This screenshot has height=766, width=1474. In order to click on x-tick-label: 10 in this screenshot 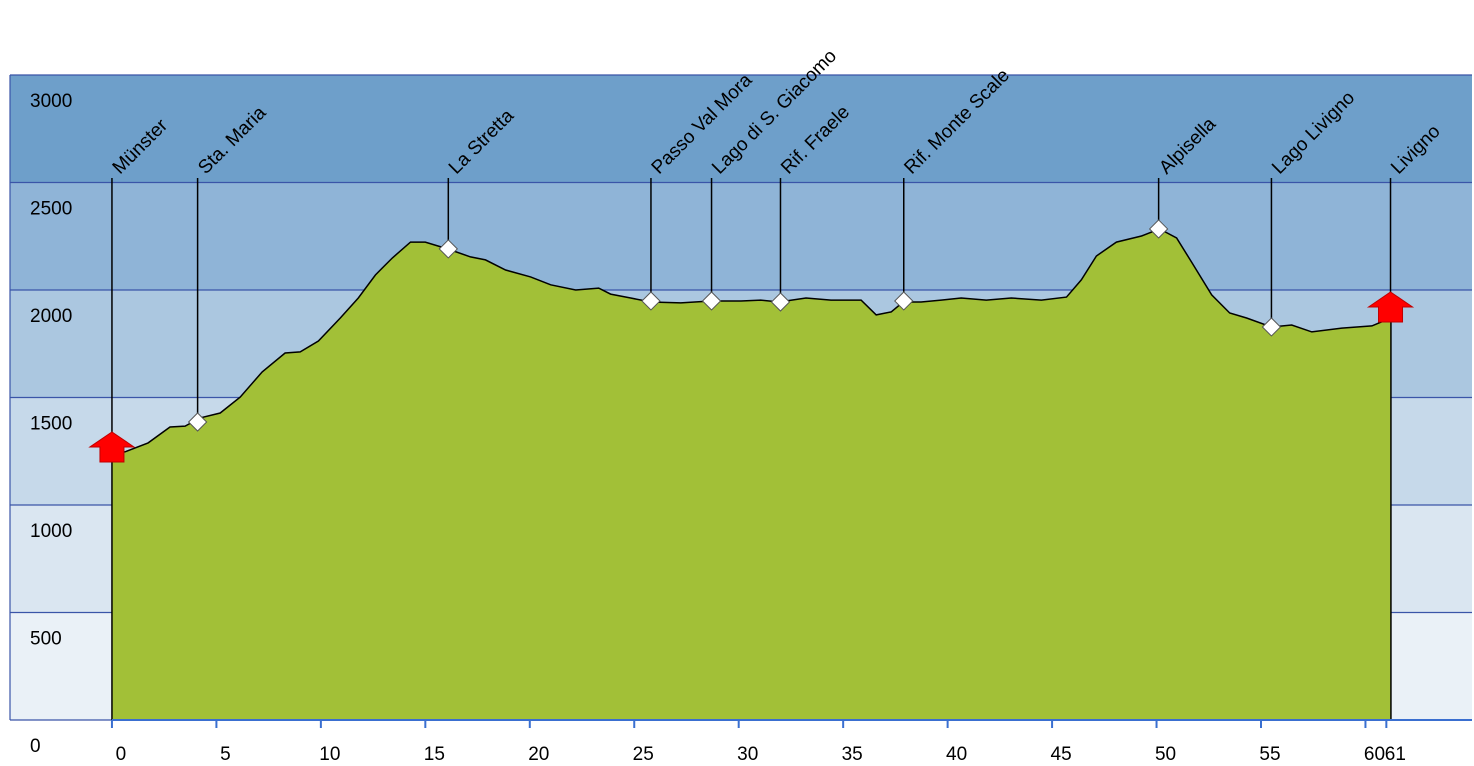, I will do `click(329, 754)`.